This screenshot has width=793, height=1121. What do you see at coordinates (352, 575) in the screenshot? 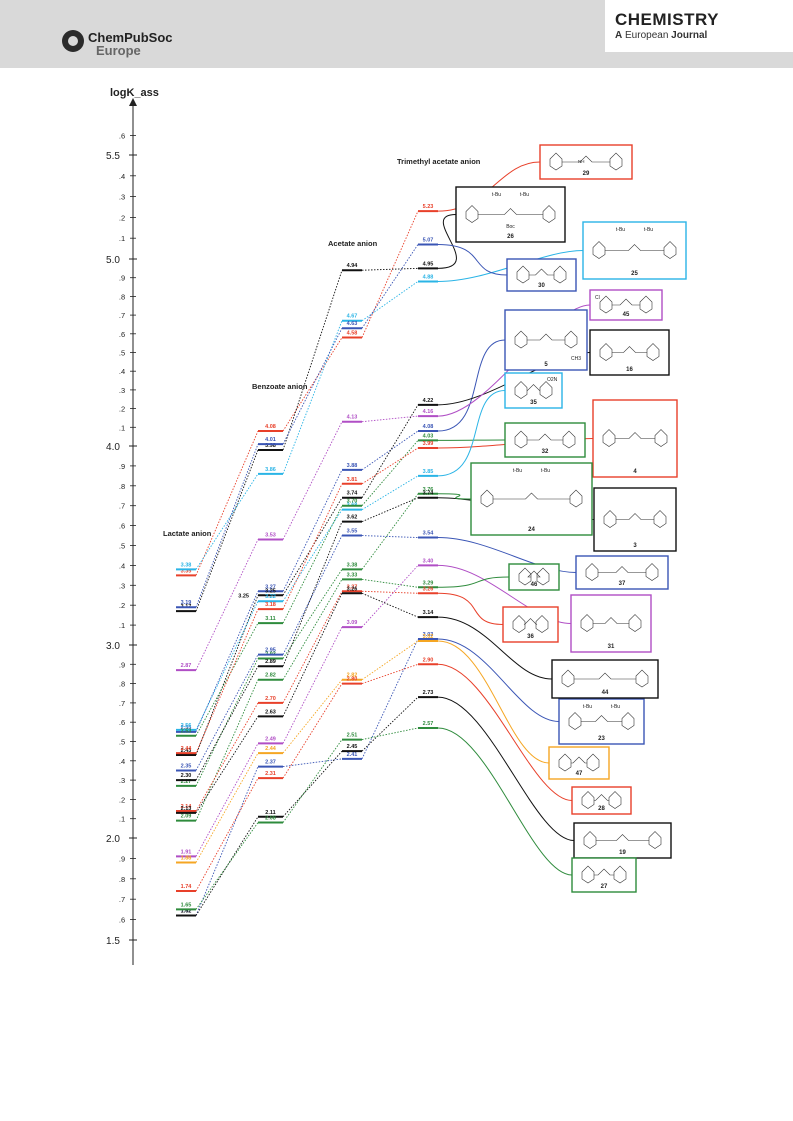
I see `level-value-label: 3.33` at bounding box center [352, 575].